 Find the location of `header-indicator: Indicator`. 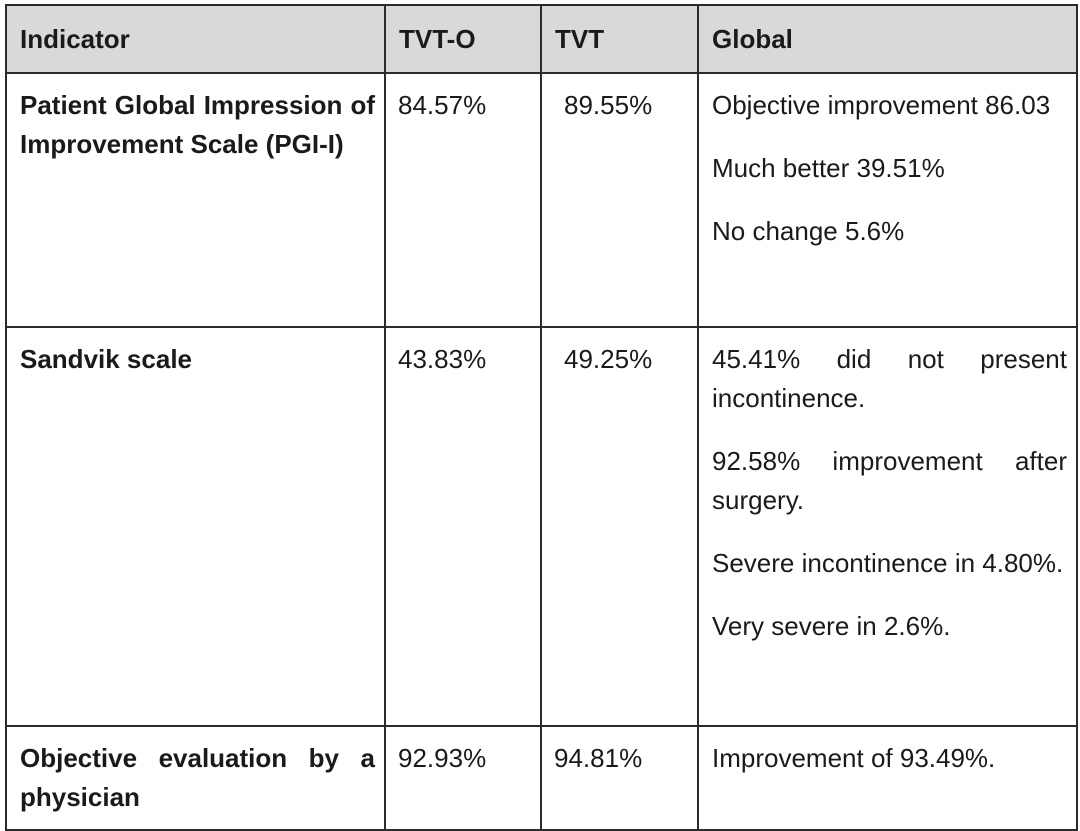

header-indicator: Indicator is located at coordinates (195, 39).